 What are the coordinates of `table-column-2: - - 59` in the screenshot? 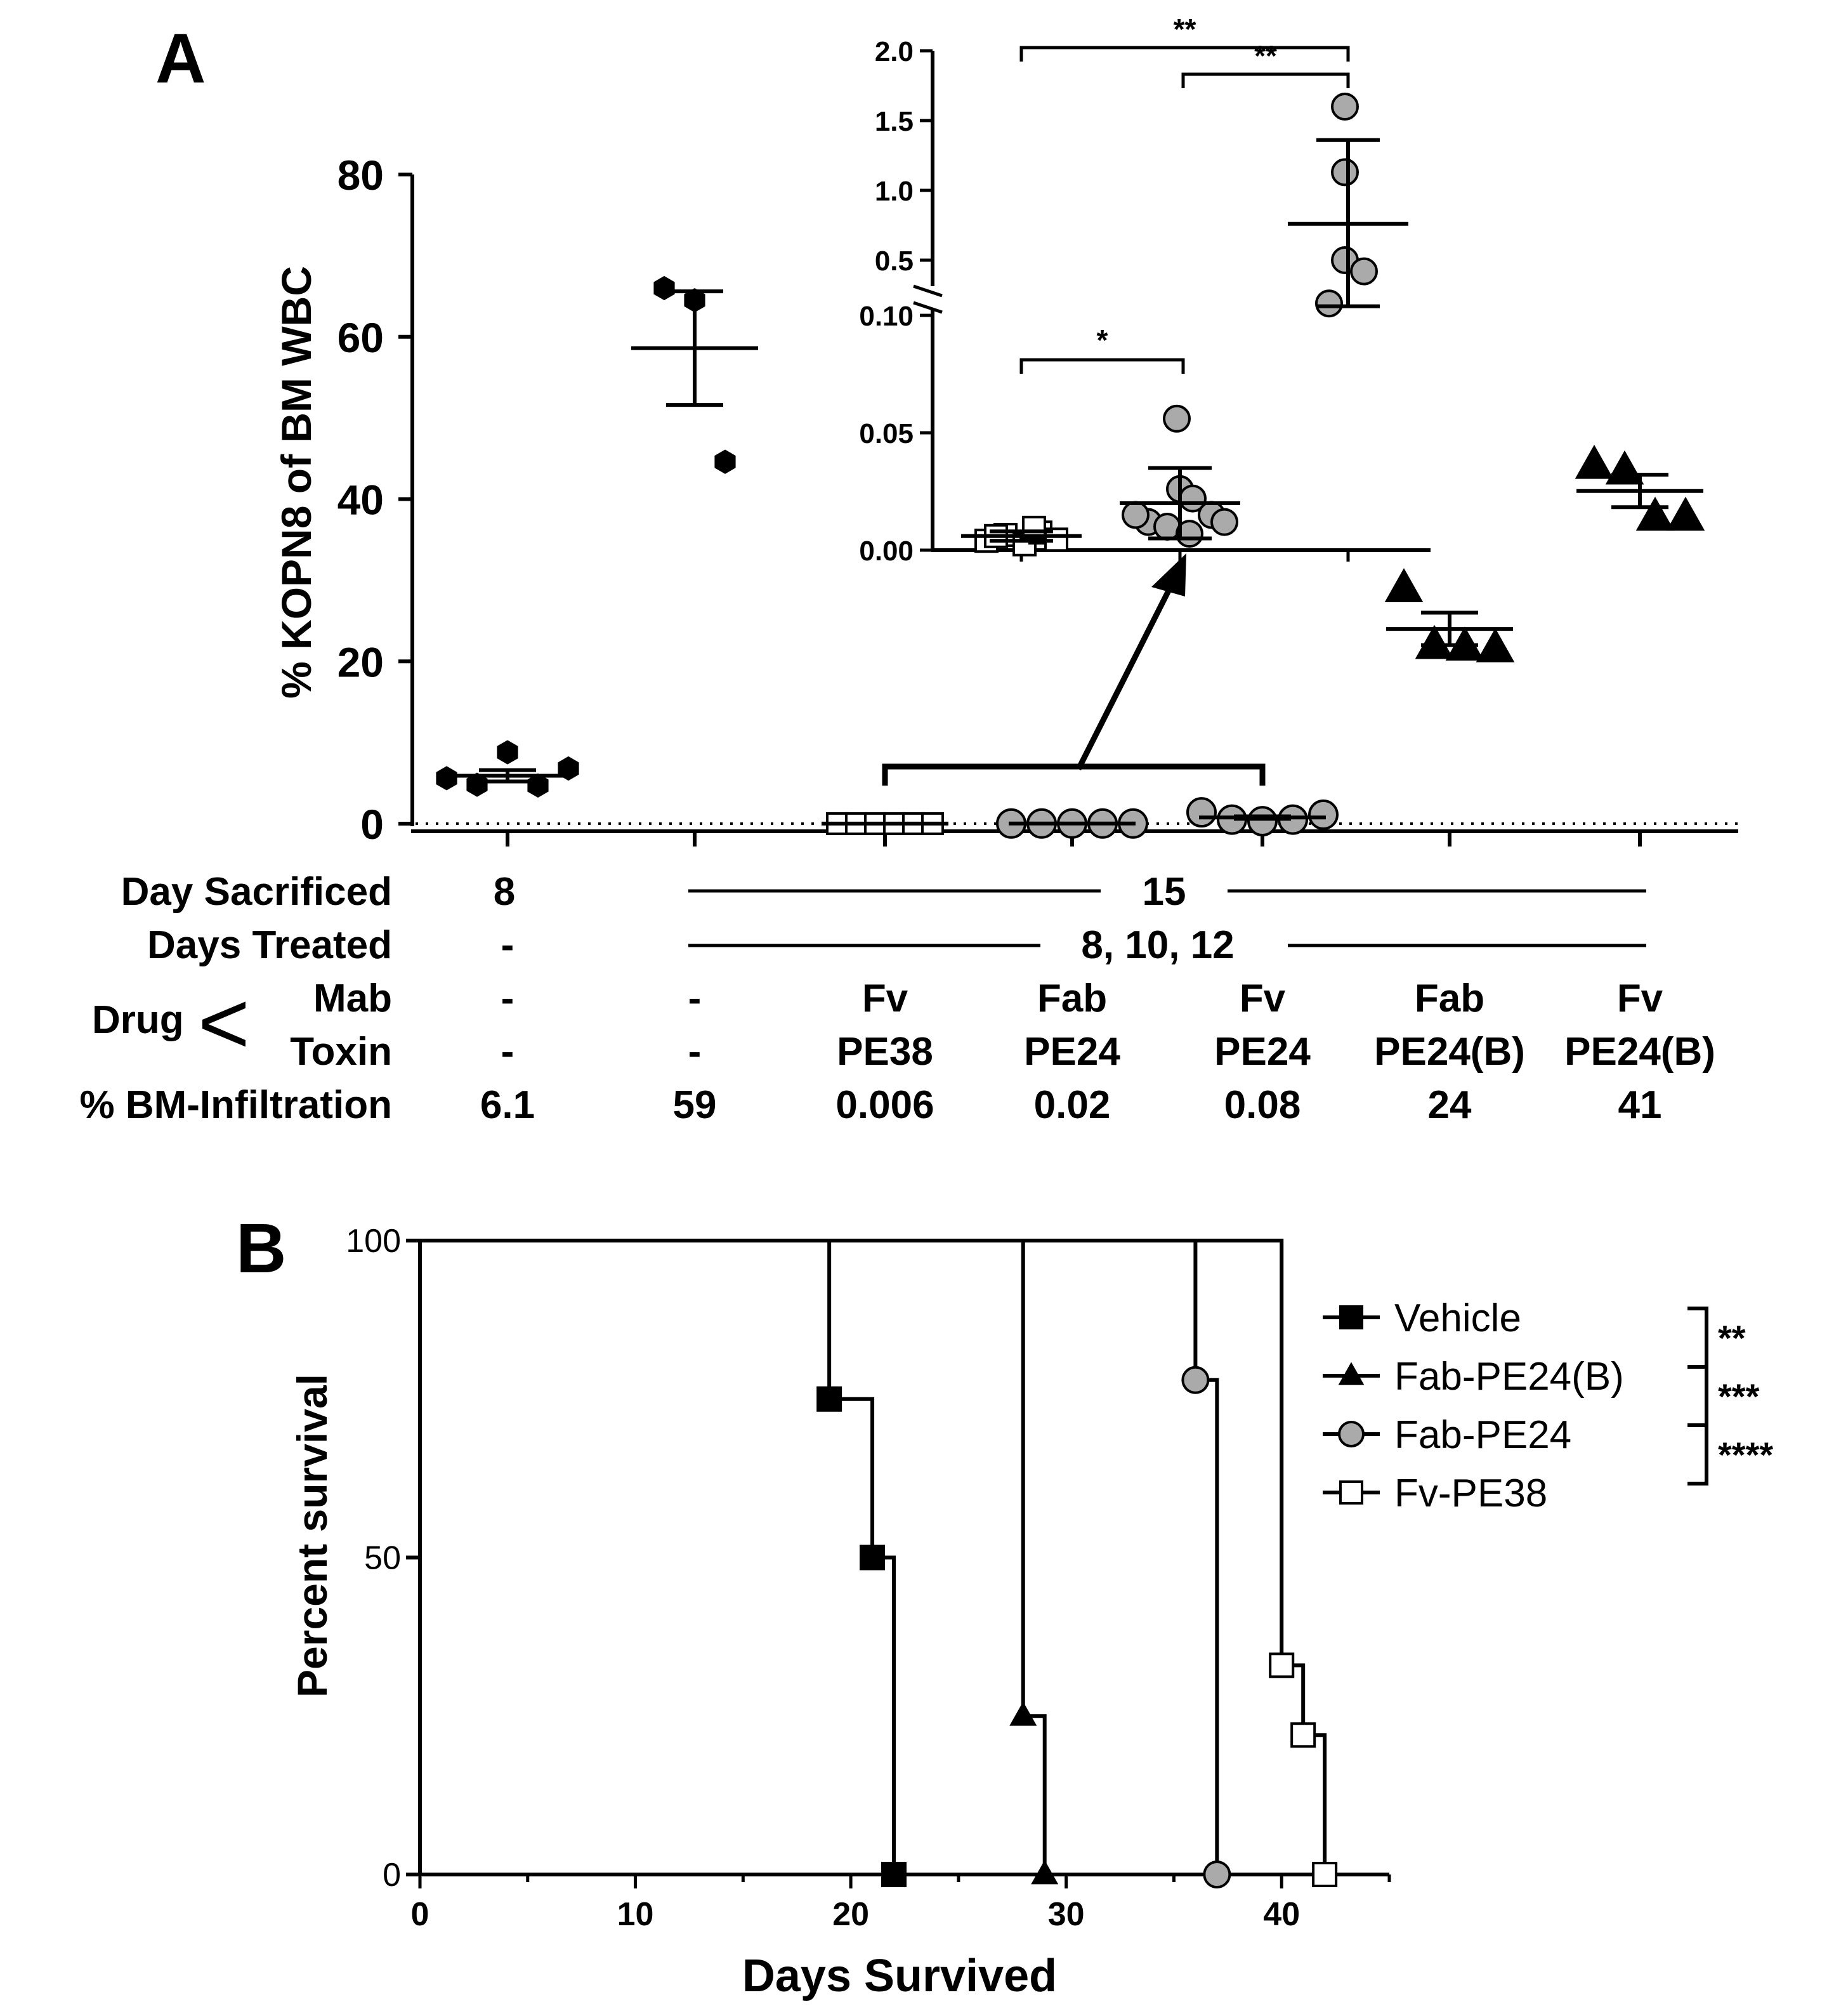 It's located at (695, 1052).